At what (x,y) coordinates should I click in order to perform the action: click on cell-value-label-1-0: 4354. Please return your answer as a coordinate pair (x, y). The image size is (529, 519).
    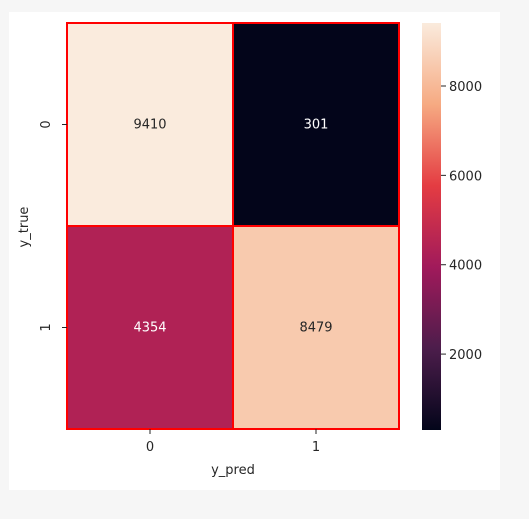
    Looking at the image, I should click on (149, 328).